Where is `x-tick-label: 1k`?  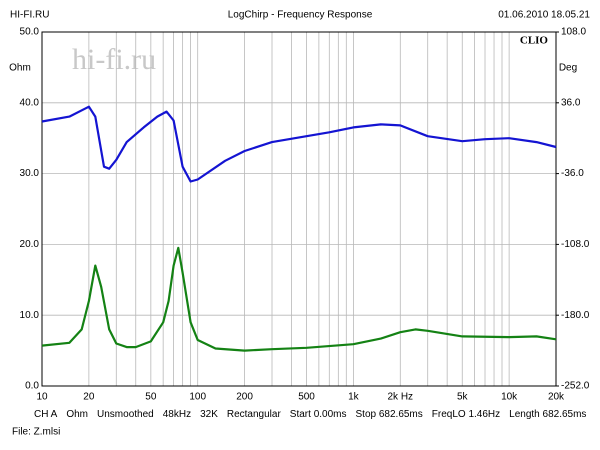 x-tick-label: 1k is located at coordinates (354, 397).